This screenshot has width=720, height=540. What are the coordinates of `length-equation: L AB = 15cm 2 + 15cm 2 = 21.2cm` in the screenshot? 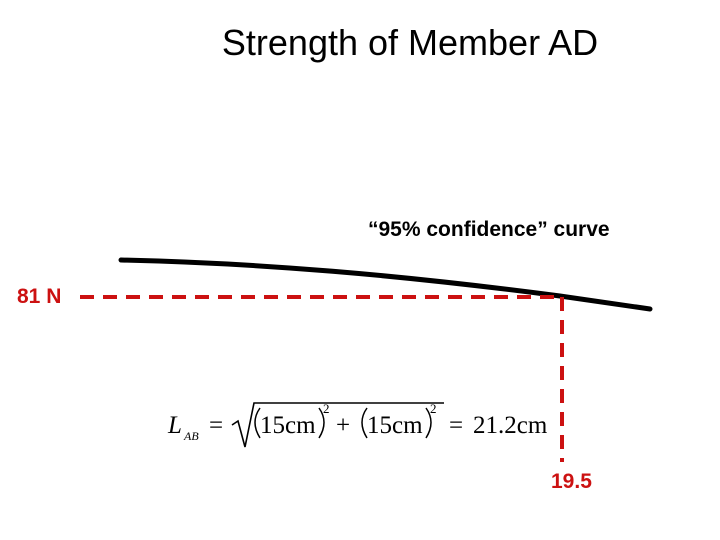 It's located at (357, 424).